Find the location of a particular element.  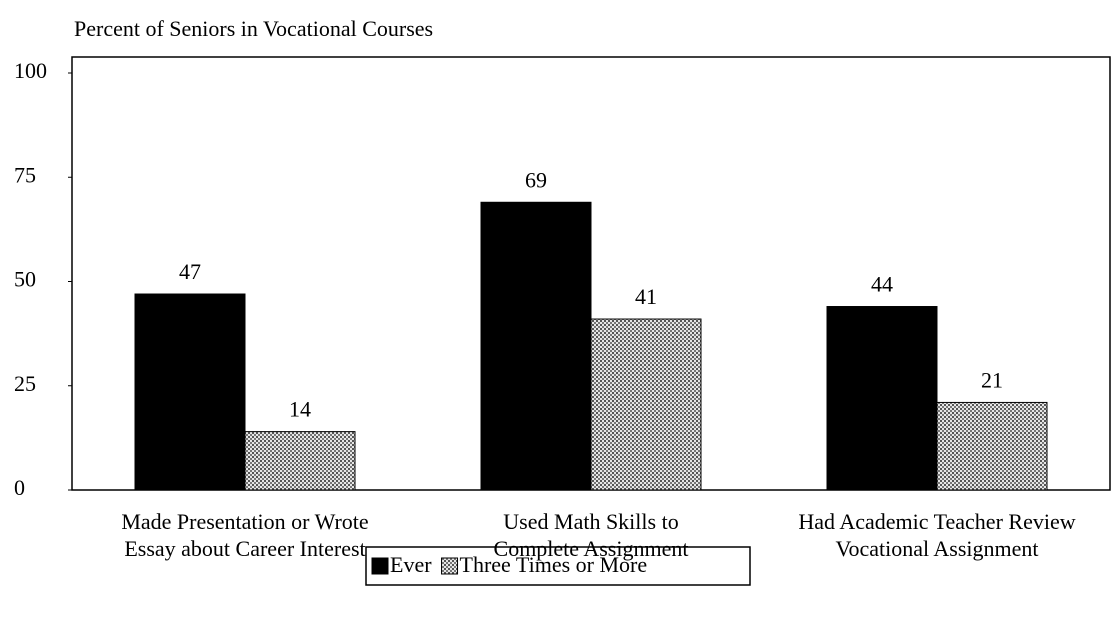

x-tick-label: Essay about Career Interest is located at coordinates (244, 548).